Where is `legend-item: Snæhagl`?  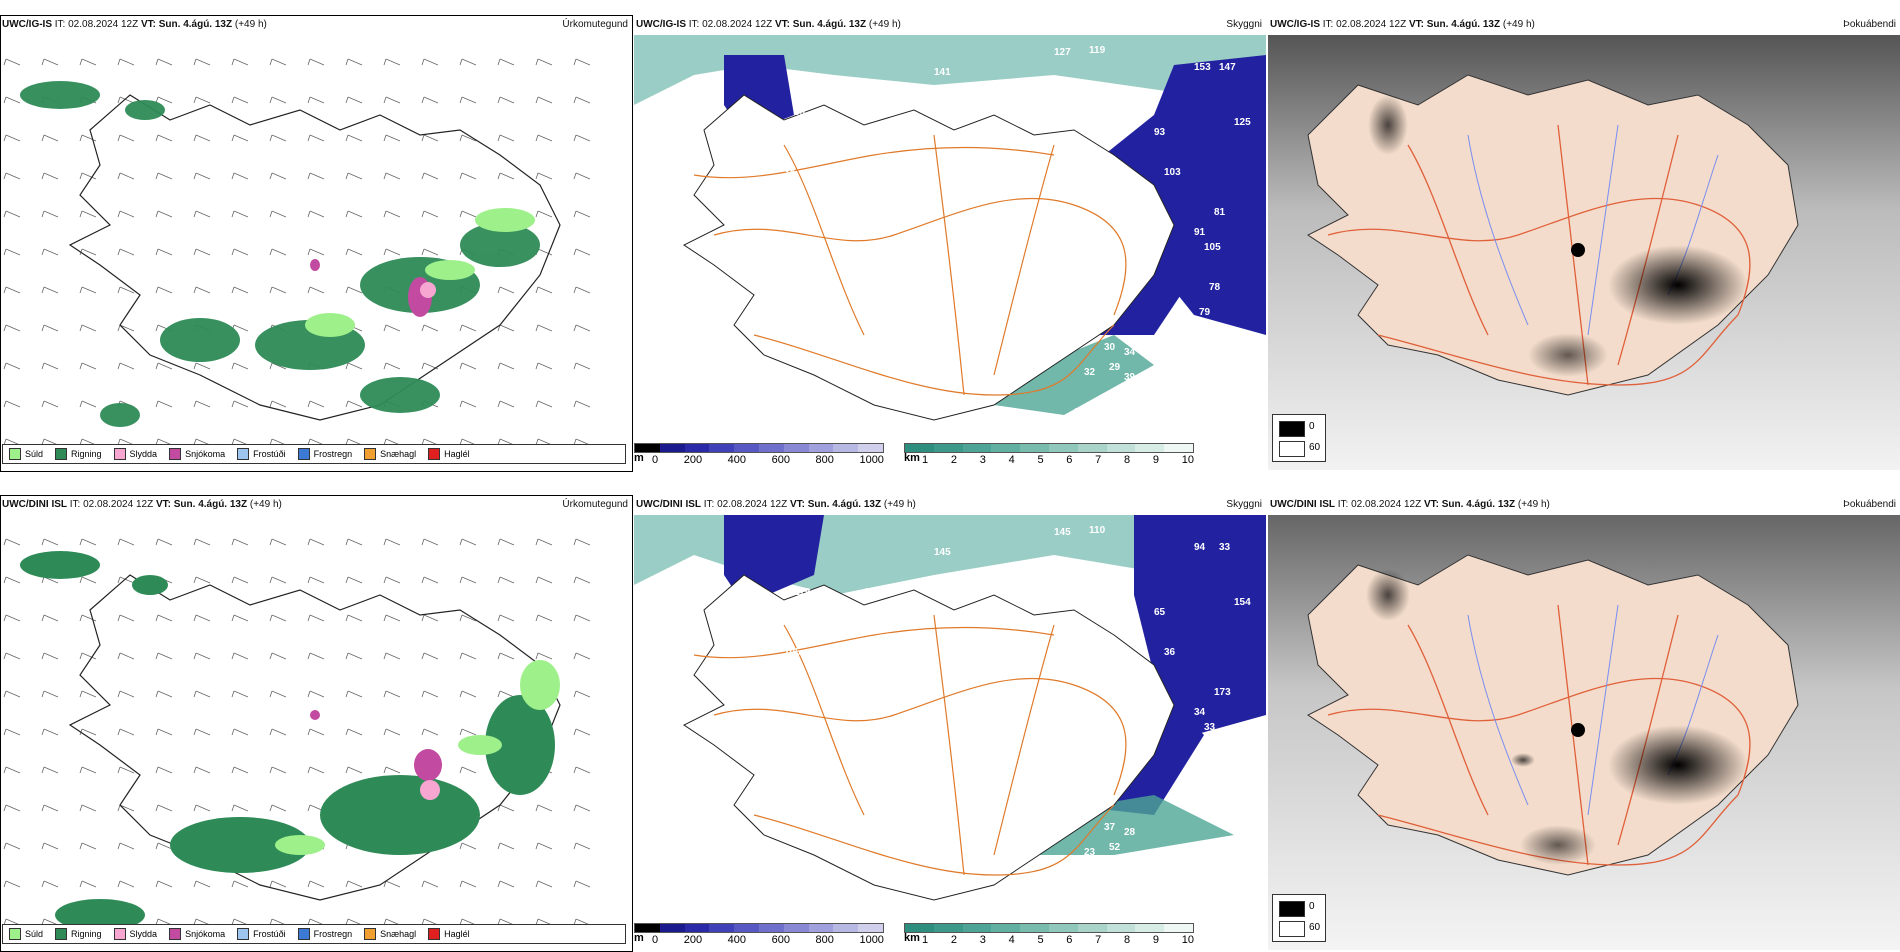 legend-item: Snæhagl is located at coordinates (390, 454).